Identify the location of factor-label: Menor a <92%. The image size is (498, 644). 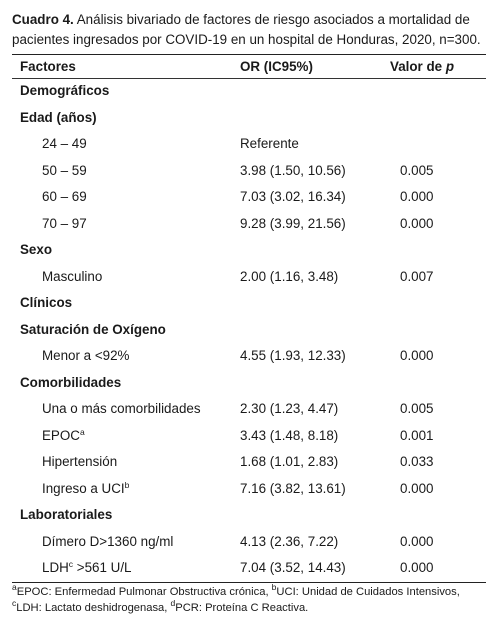
(85, 356).